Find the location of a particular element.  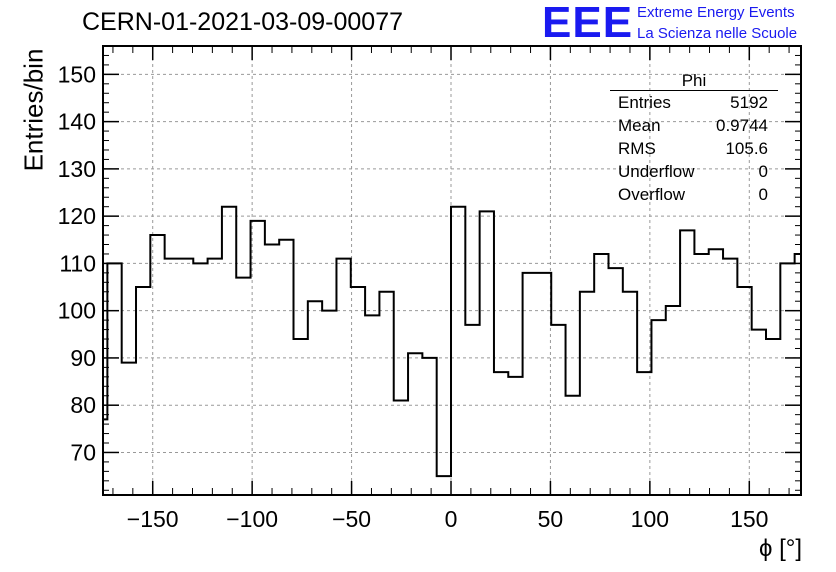

y-tick-label: 150 is located at coordinates (77, 74).